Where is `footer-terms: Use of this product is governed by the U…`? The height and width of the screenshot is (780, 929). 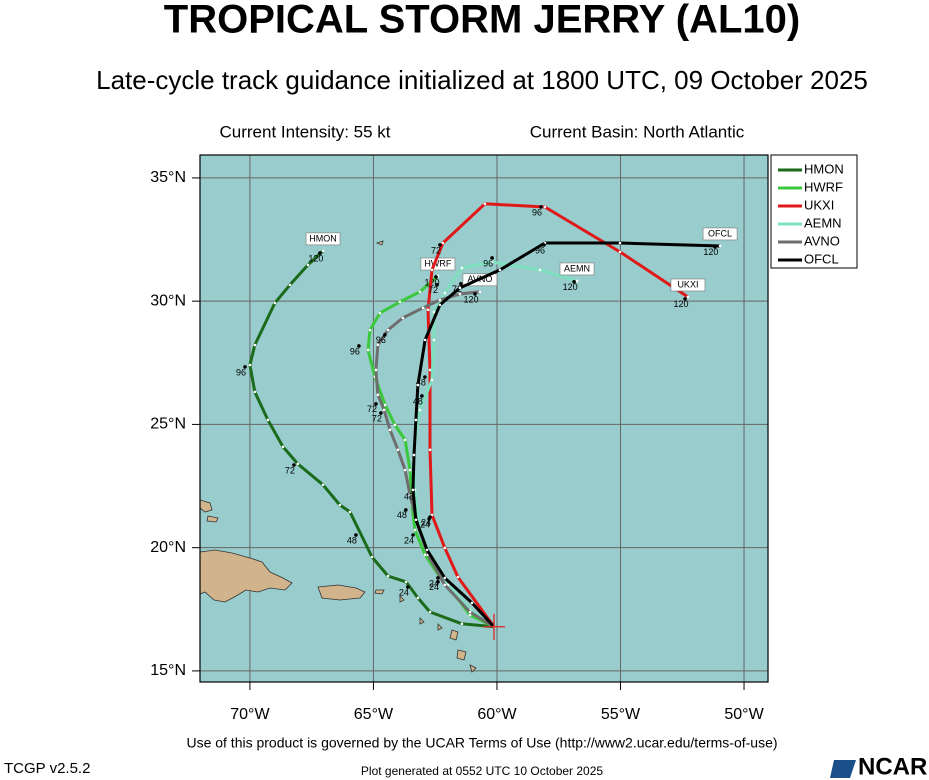
footer-terms: Use of this product is governed by the U… is located at coordinates (481, 743).